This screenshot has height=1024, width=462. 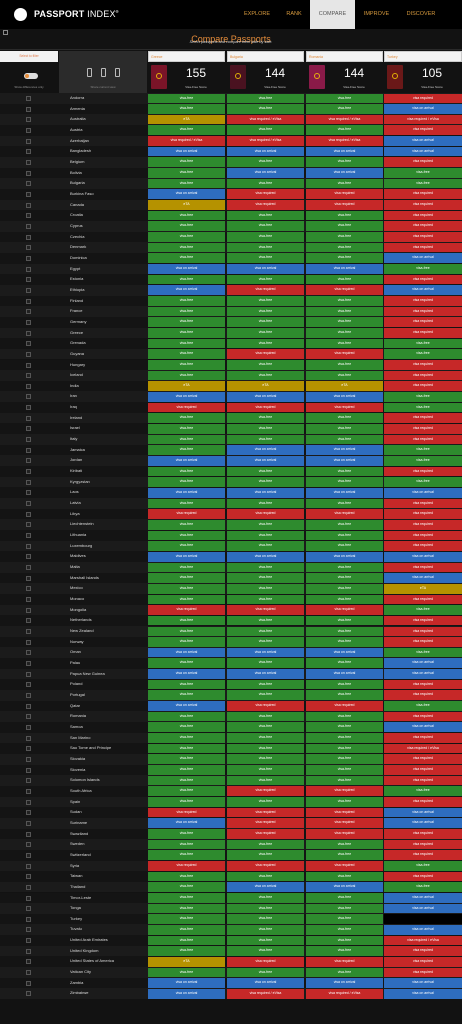 What do you see at coordinates (294, 14) in the screenshot?
I see `nav-rank: RANK` at bounding box center [294, 14].